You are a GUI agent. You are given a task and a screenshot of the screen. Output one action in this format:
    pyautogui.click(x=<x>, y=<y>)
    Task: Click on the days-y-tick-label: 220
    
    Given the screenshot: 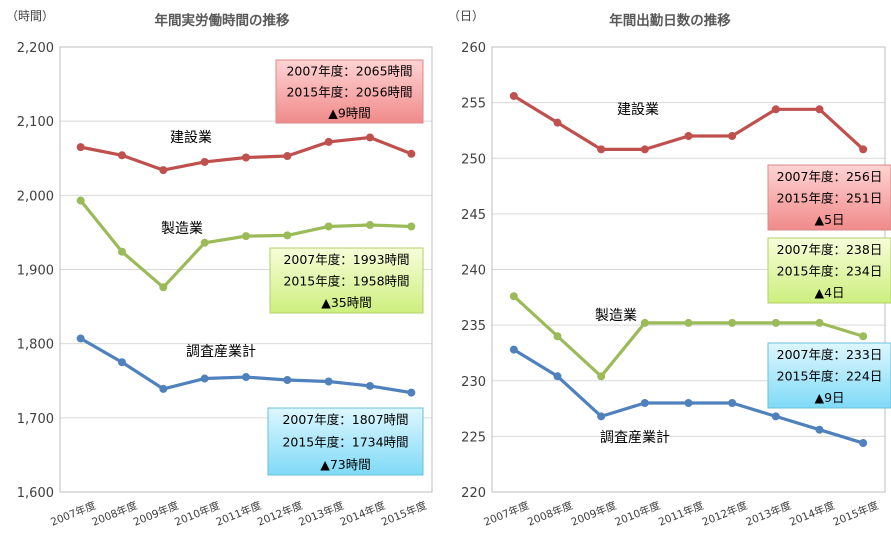 What is the action you would take?
    pyautogui.click(x=473, y=493)
    